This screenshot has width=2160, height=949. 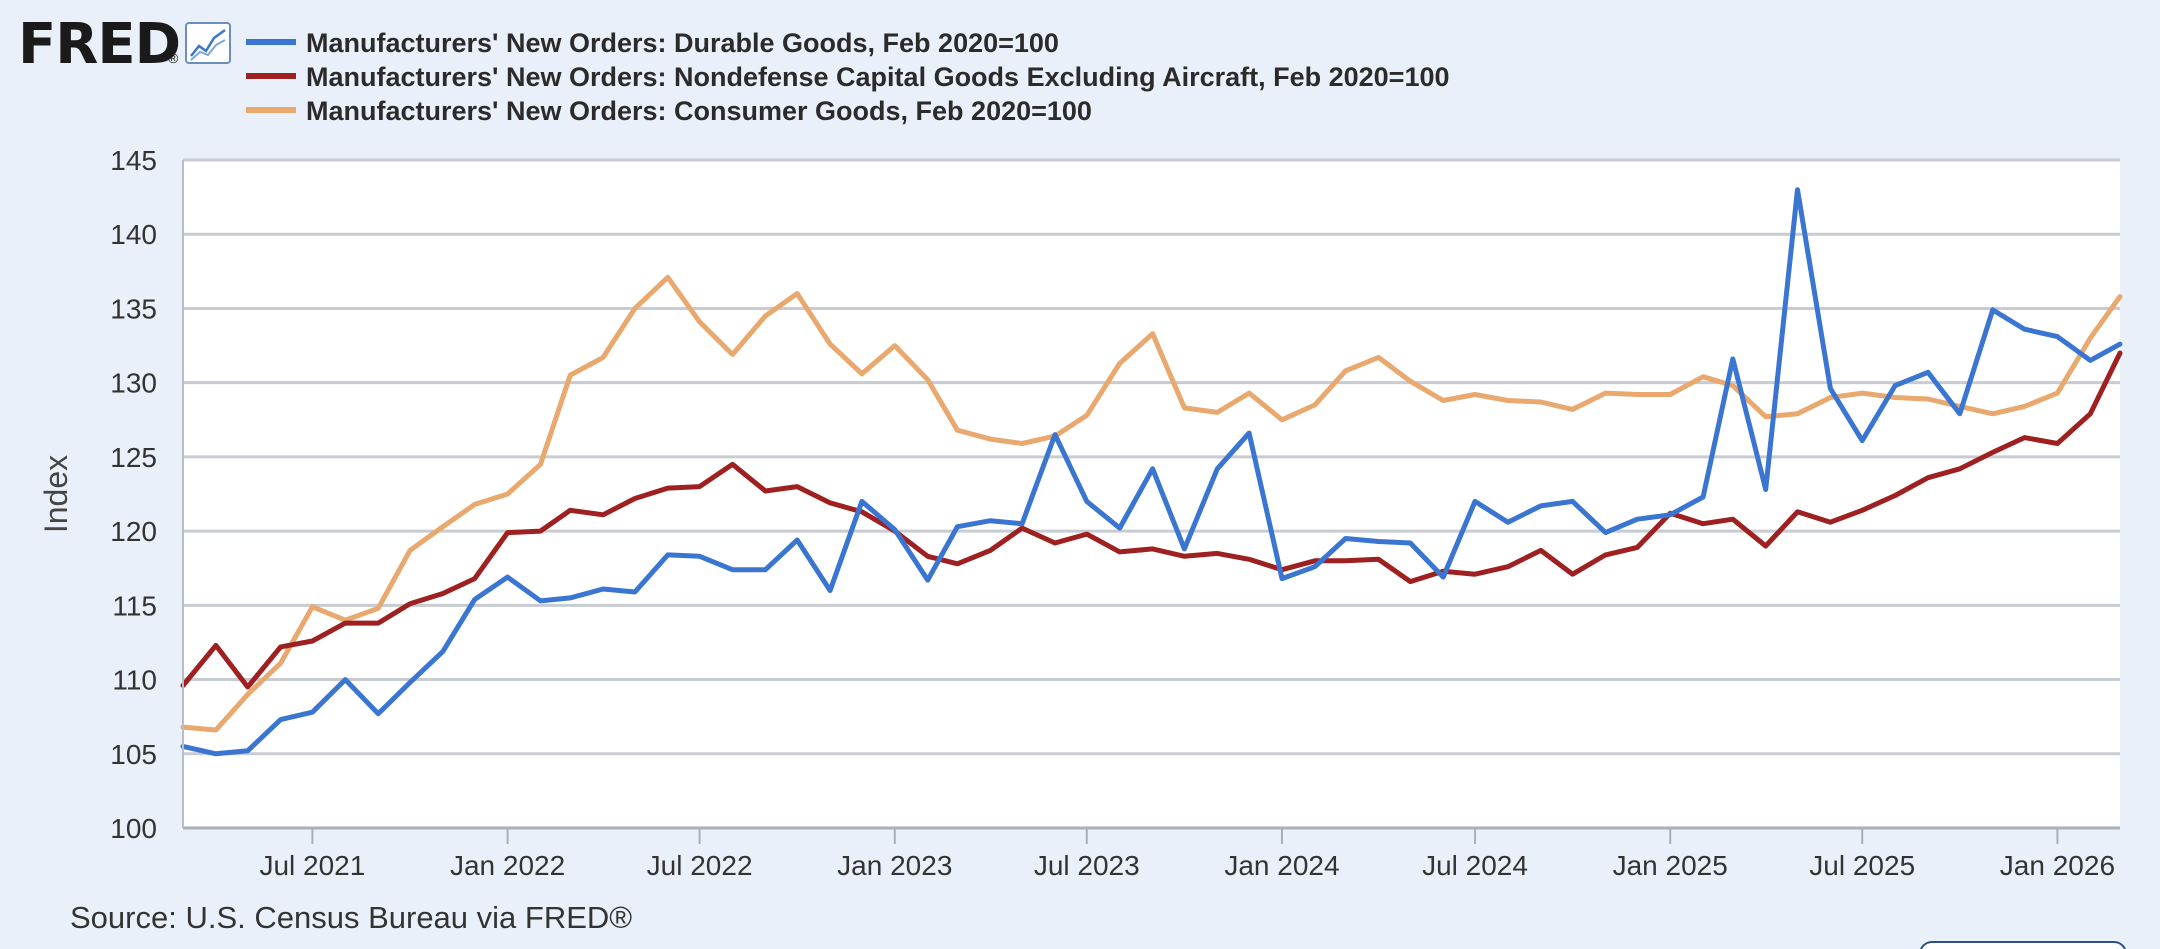 I want to click on x-tick-label: Jan 2024, so click(x=1281, y=865).